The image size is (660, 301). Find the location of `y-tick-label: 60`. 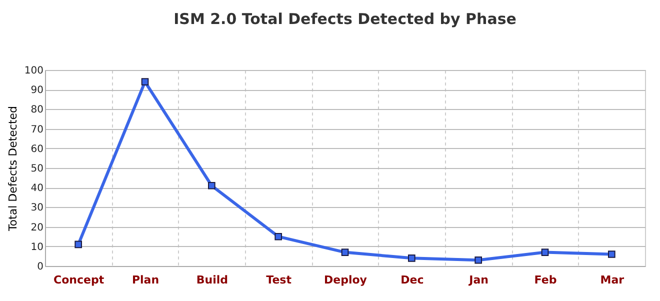

y-tick-label: 60 is located at coordinates (37, 149).